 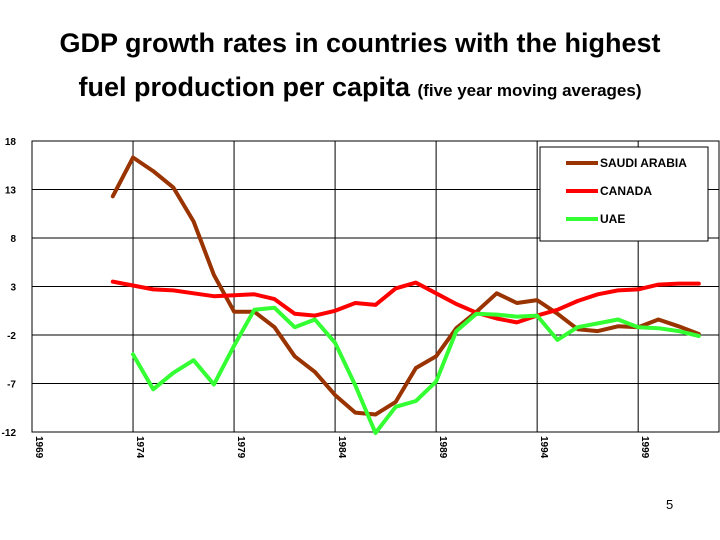 What do you see at coordinates (11, 142) in the screenshot?
I see `y-tick-label: 18` at bounding box center [11, 142].